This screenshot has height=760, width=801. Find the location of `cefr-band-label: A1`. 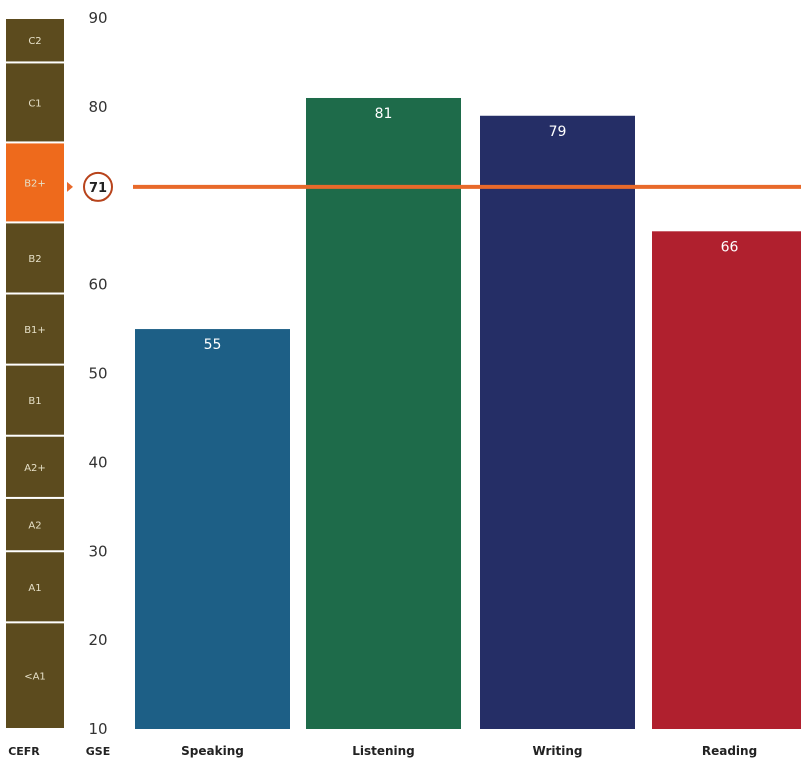

cefr-band-label: A1 is located at coordinates (34, 588).